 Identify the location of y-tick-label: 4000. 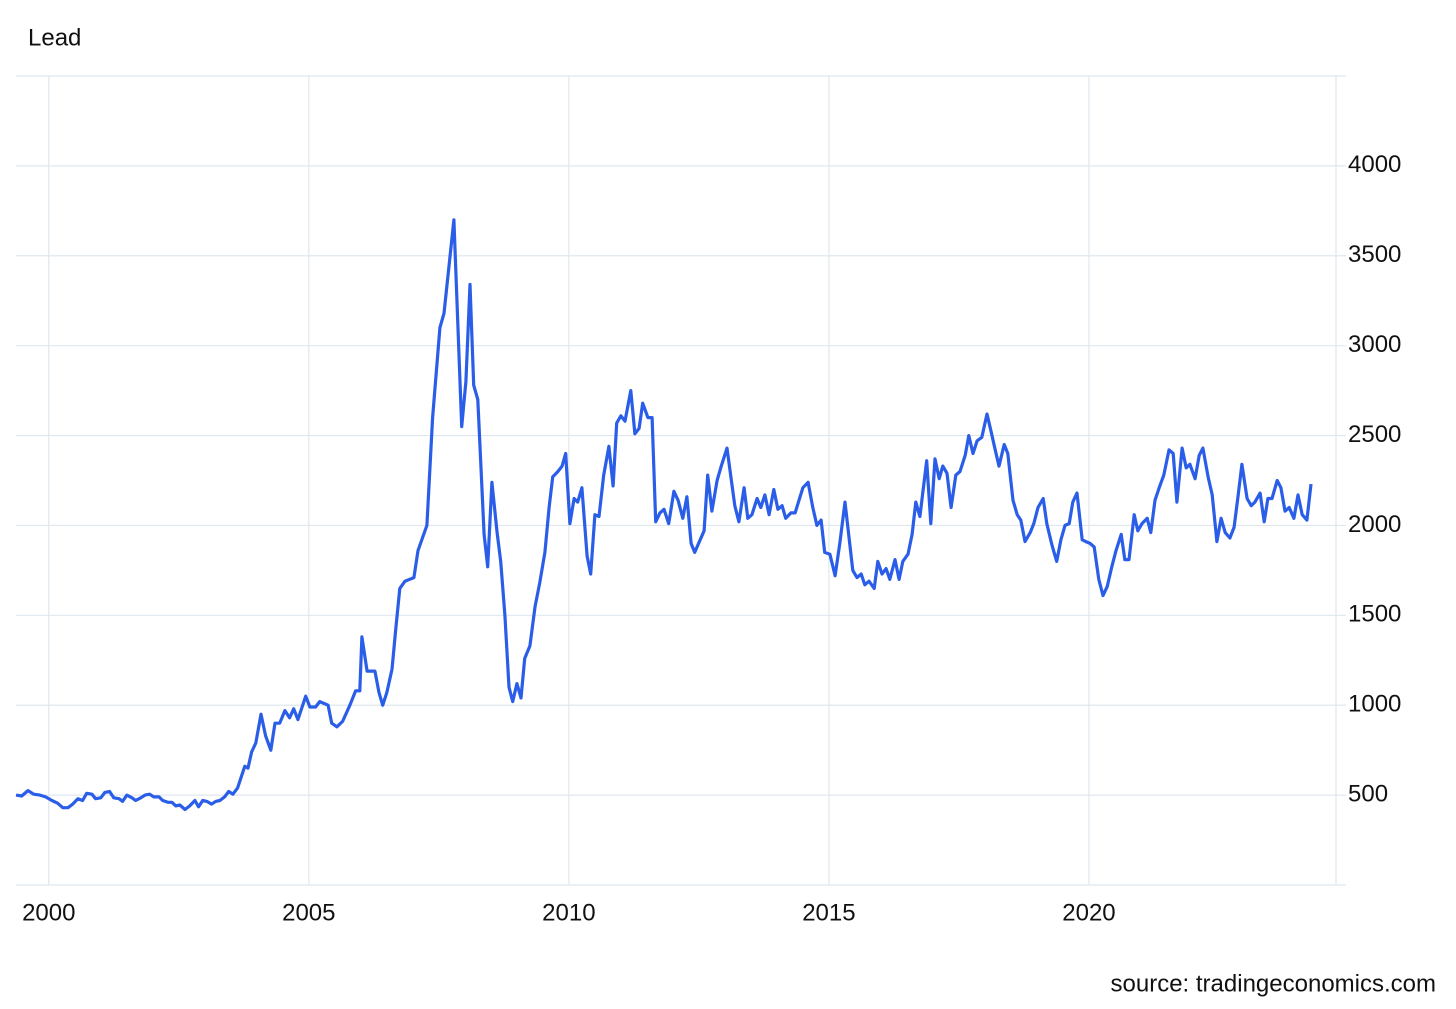
(1374, 164).